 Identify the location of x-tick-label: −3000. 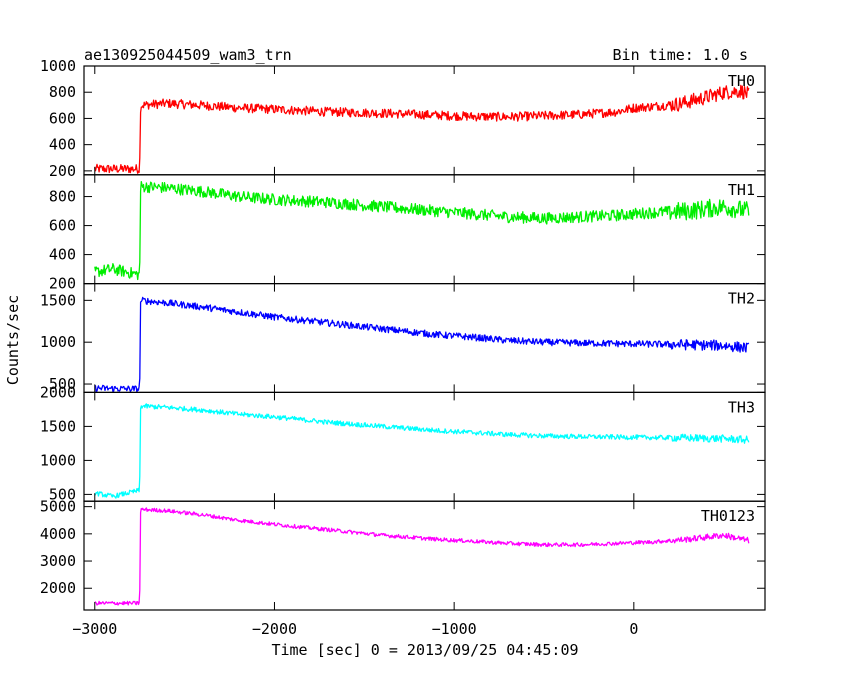
(94, 629).